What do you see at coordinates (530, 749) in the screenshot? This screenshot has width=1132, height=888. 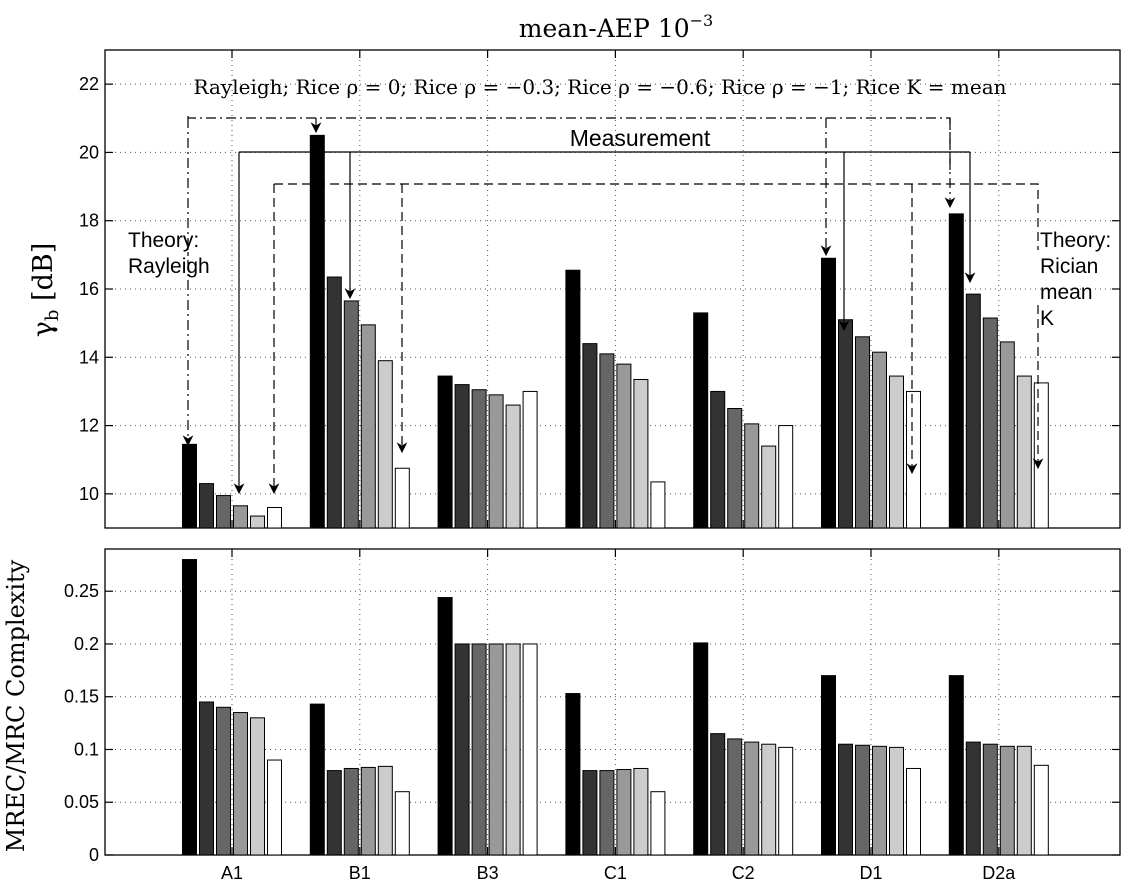 I see `bottom-bar-B3-s5` at bounding box center [530, 749].